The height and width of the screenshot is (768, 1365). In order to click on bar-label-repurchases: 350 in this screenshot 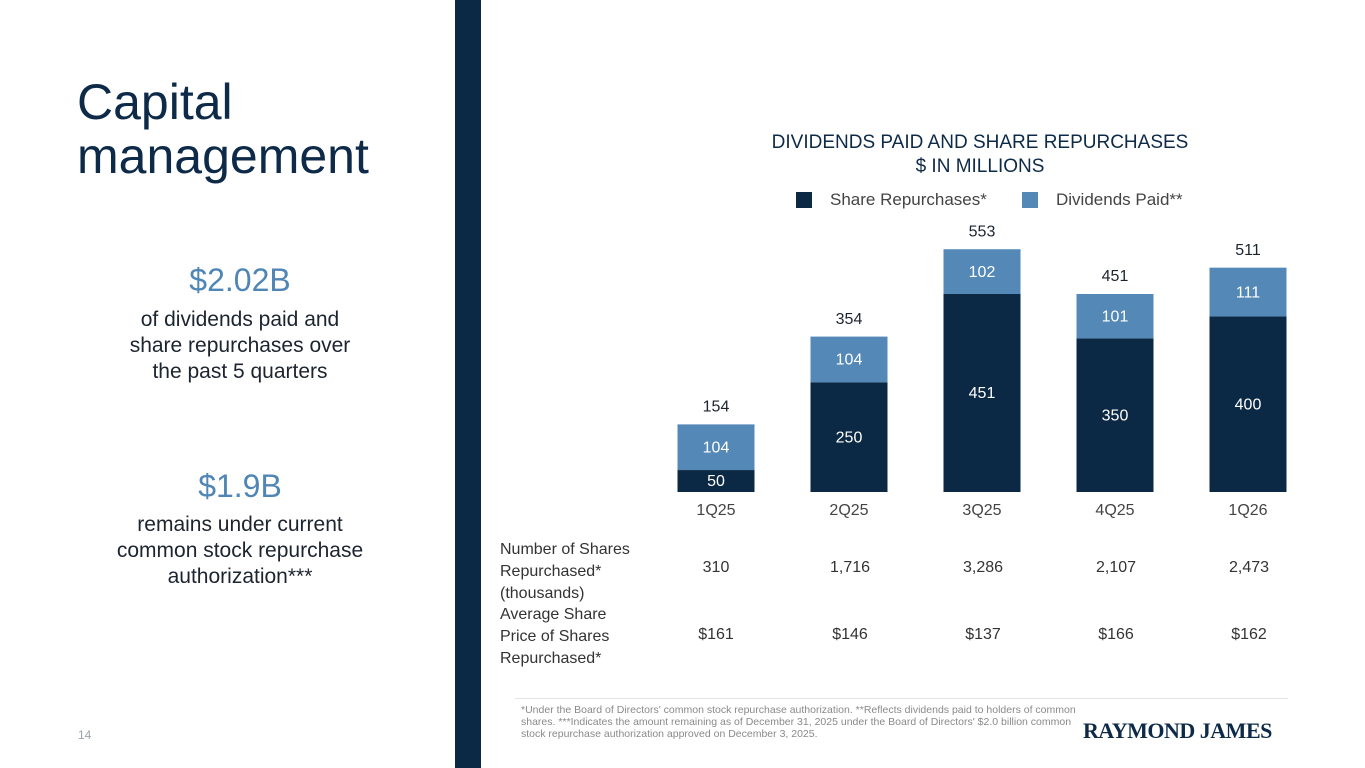, I will do `click(1115, 415)`.